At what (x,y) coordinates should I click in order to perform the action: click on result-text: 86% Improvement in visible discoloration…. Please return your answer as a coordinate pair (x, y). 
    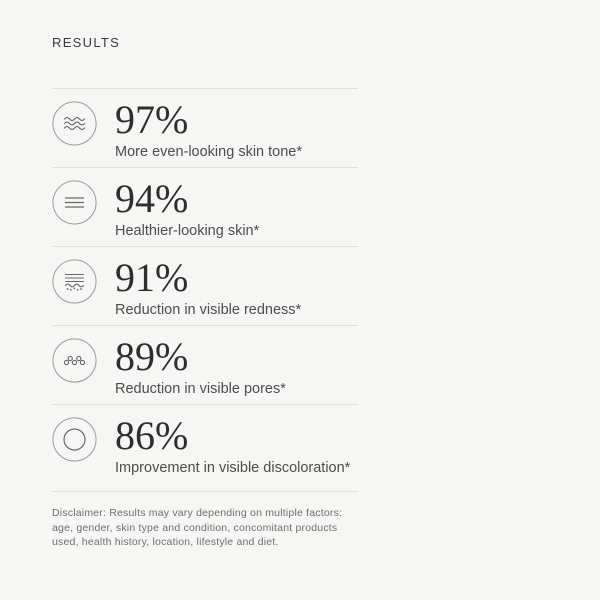
    Looking at the image, I should click on (232, 447).